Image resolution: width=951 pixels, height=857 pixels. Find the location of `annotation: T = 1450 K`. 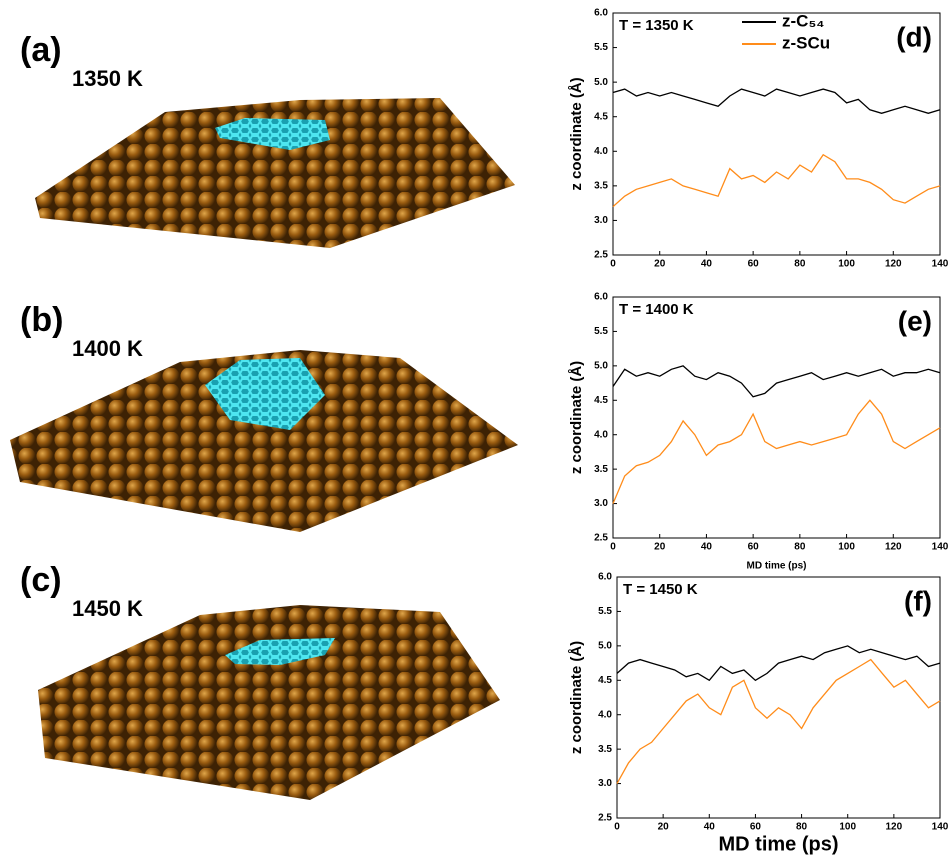

annotation: T = 1450 K is located at coordinates (660, 589).